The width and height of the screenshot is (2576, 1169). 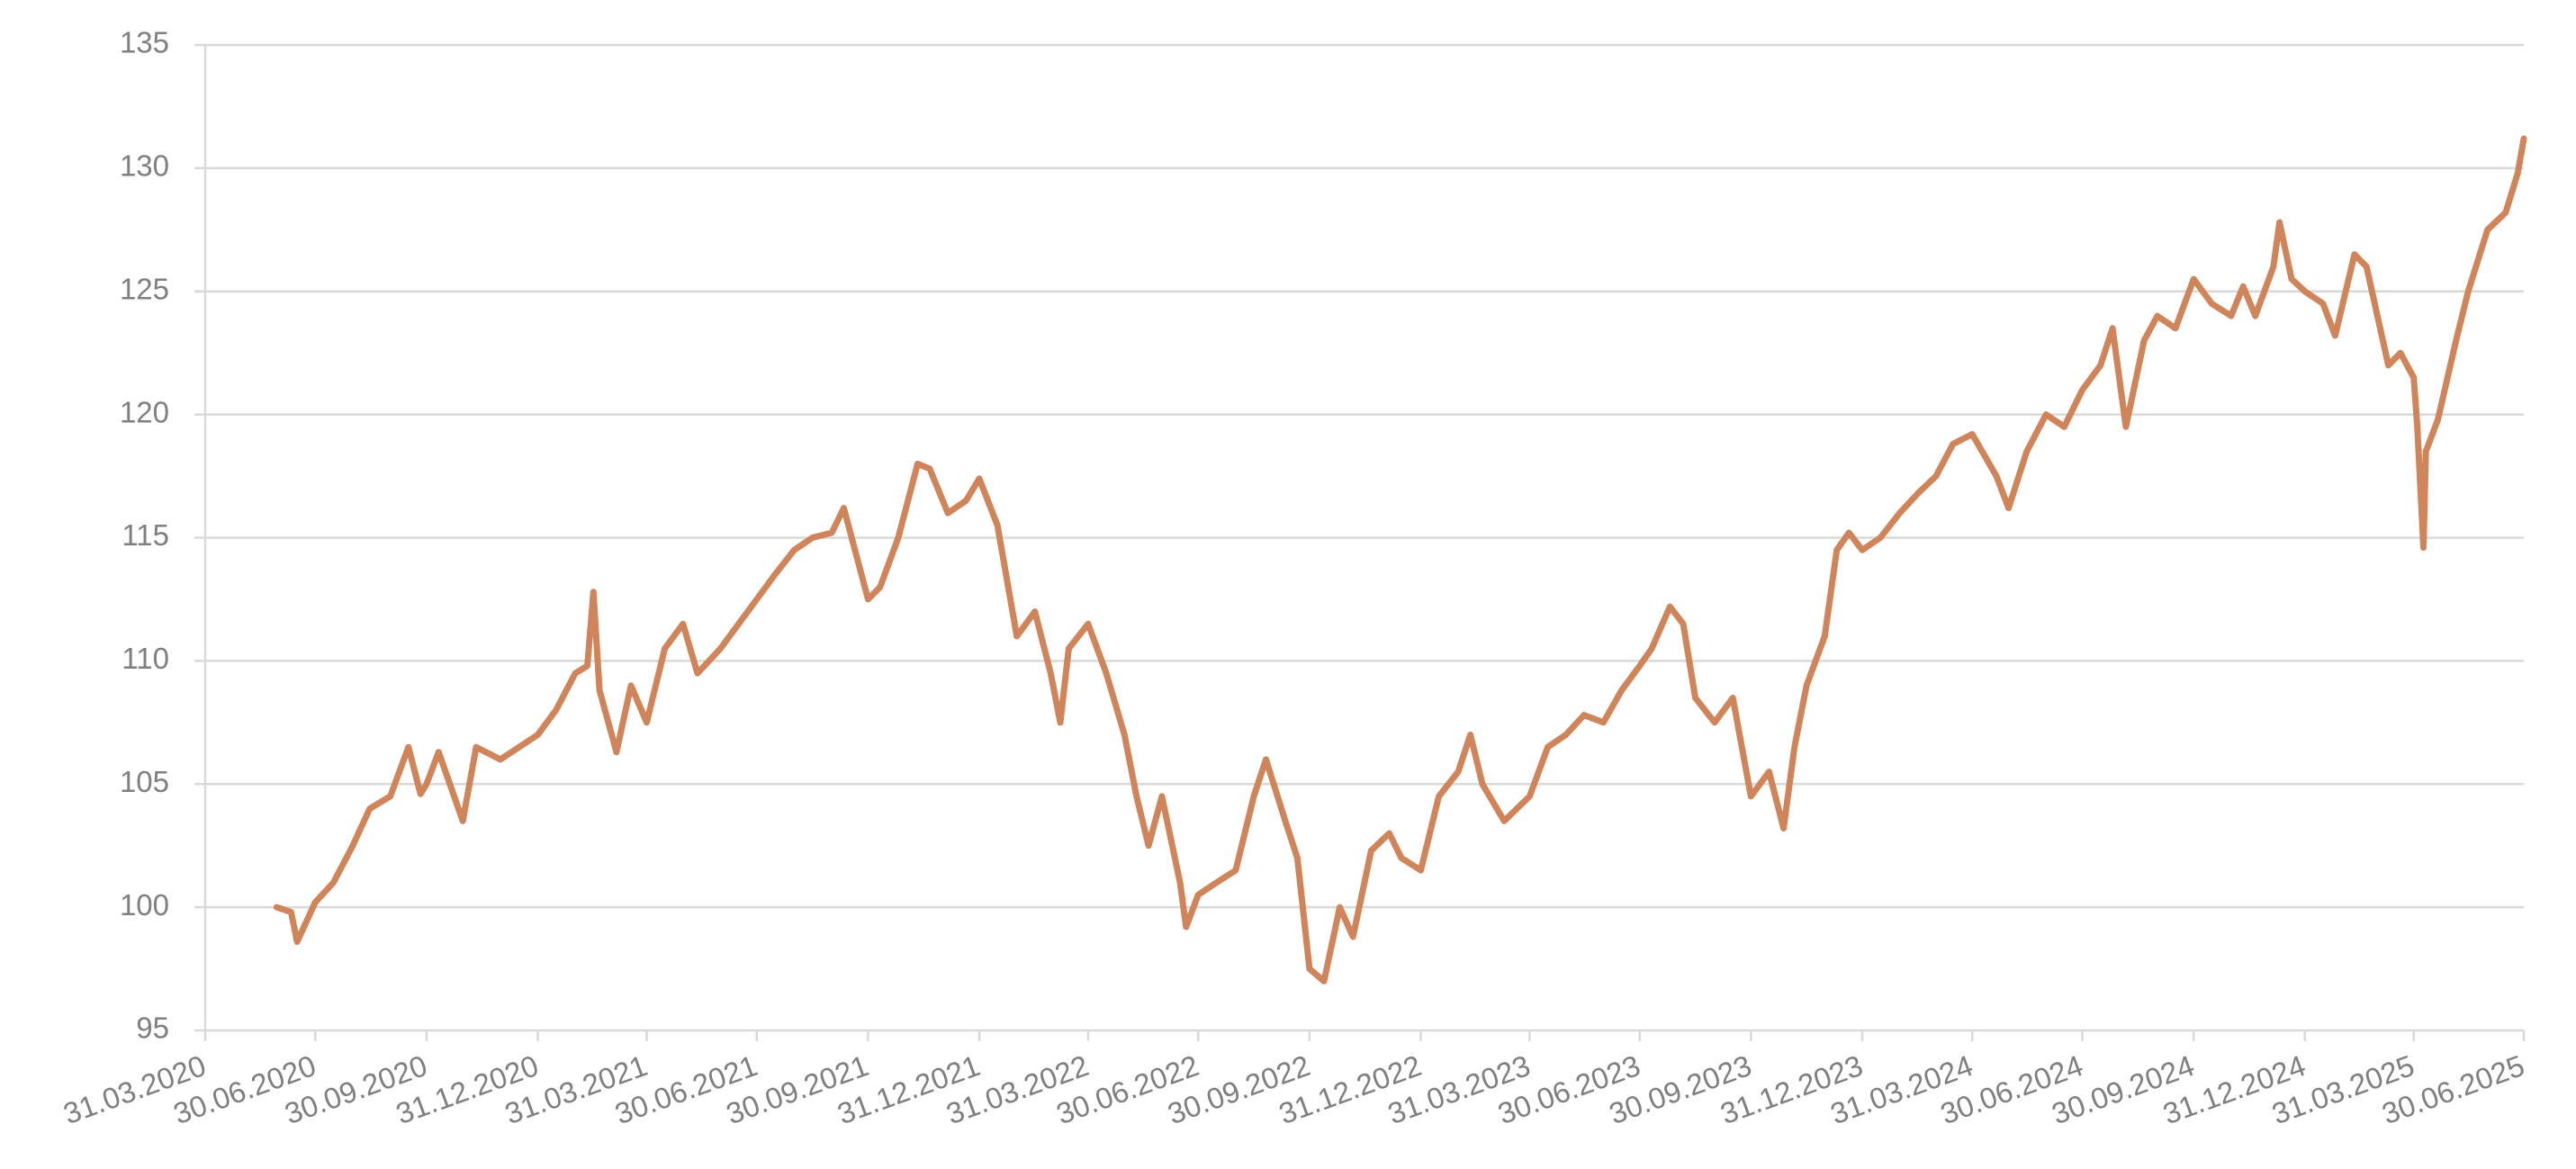 I want to click on y-tick-label: 115, so click(x=145, y=535).